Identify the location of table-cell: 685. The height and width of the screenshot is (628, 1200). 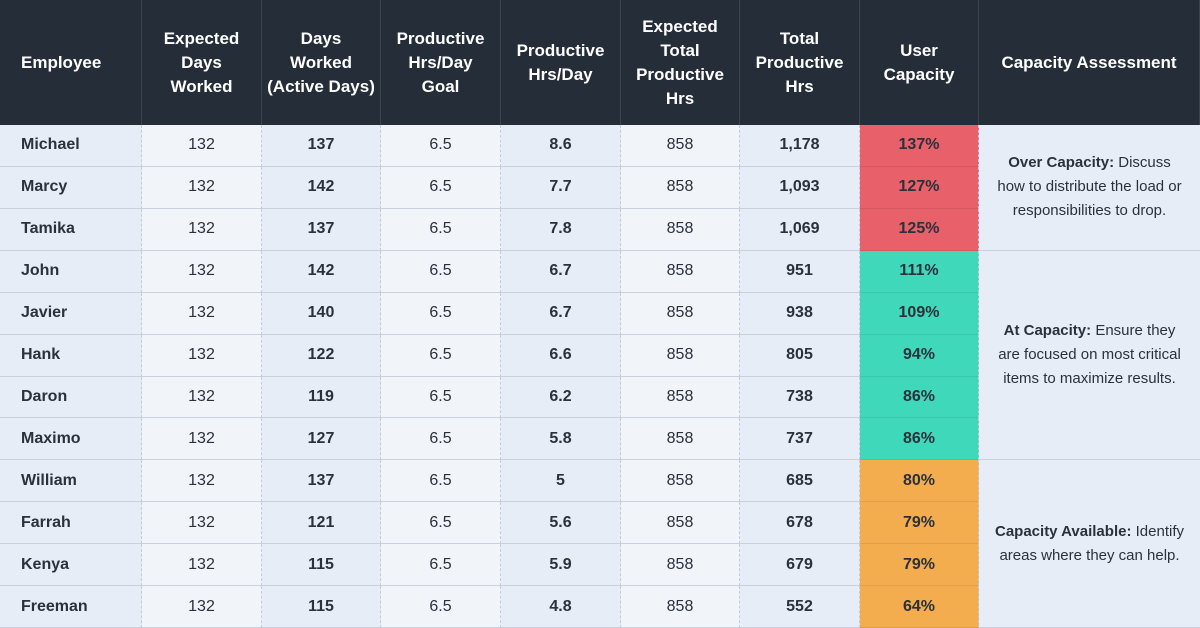
(800, 481).